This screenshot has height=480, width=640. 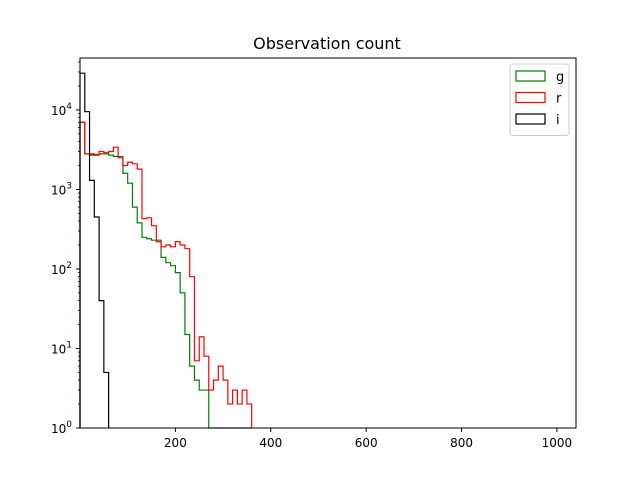 What do you see at coordinates (61, 110) in the screenshot?
I see `y-tick-label-10000: 10⁴` at bounding box center [61, 110].